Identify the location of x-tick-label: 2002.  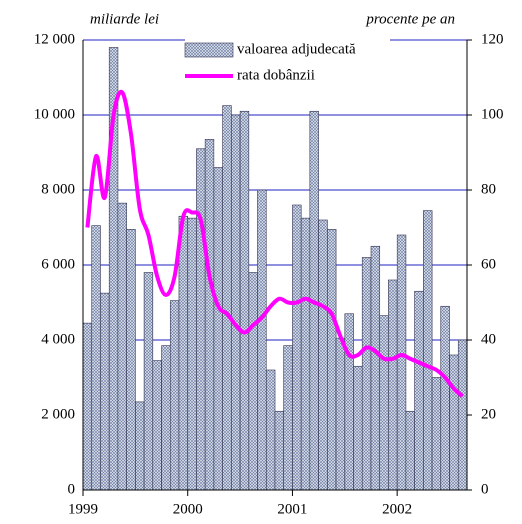
(397, 509).